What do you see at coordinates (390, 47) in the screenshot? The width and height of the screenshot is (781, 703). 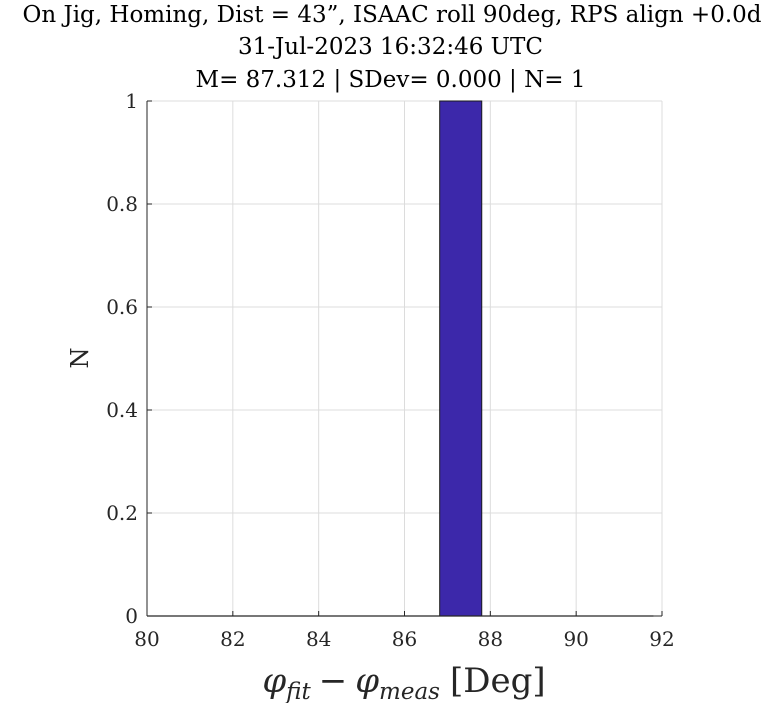 I see `chart-title-line-2: 31-Jul-2023 16:32:46 UTC` at bounding box center [390, 47].